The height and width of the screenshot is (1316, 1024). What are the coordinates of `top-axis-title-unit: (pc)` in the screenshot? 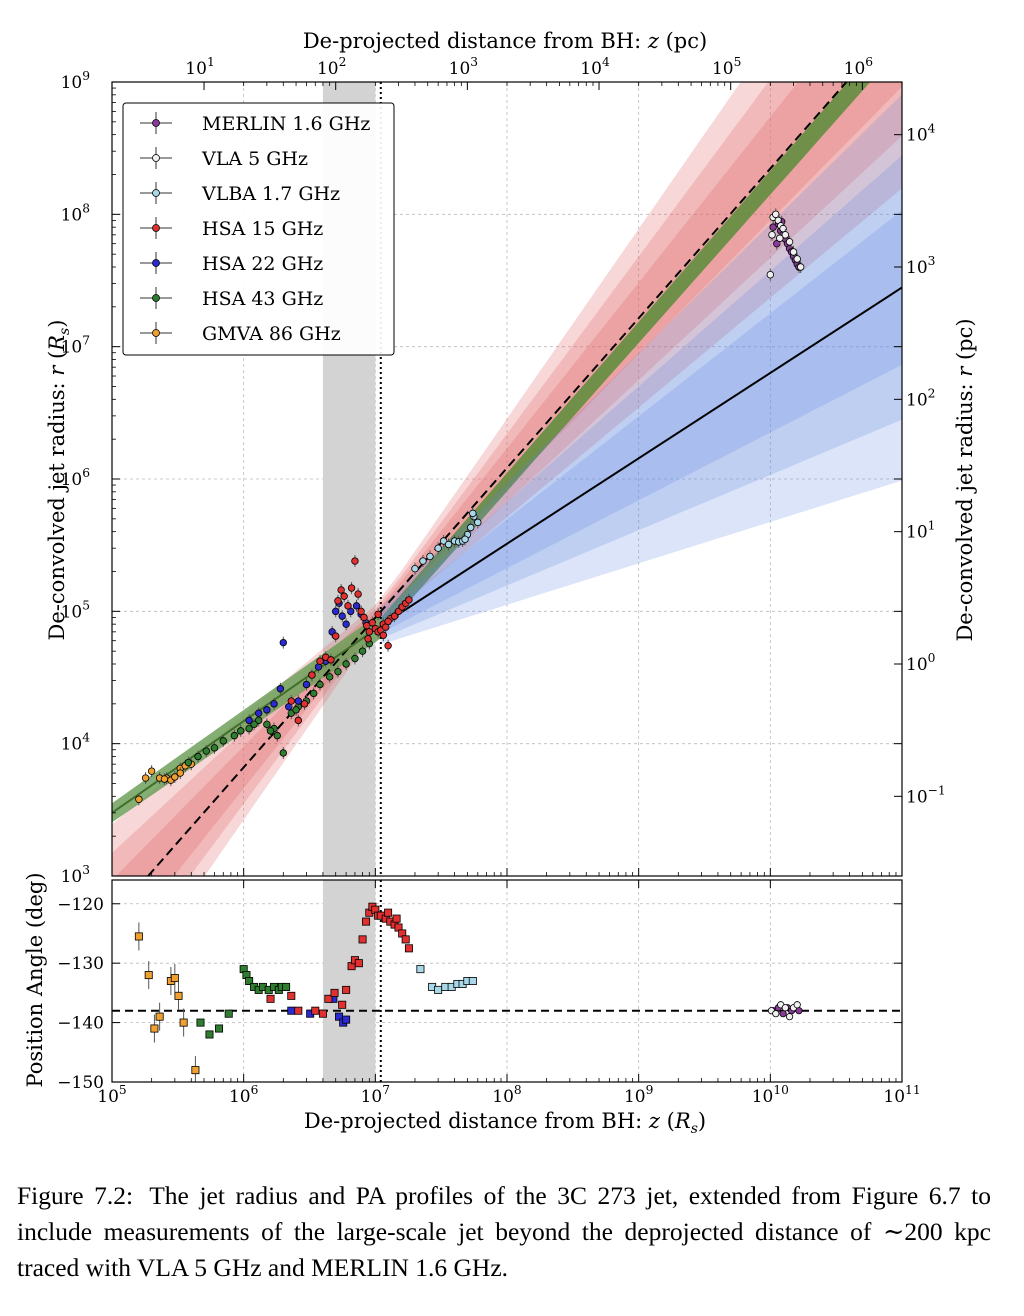 It's located at (683, 41).